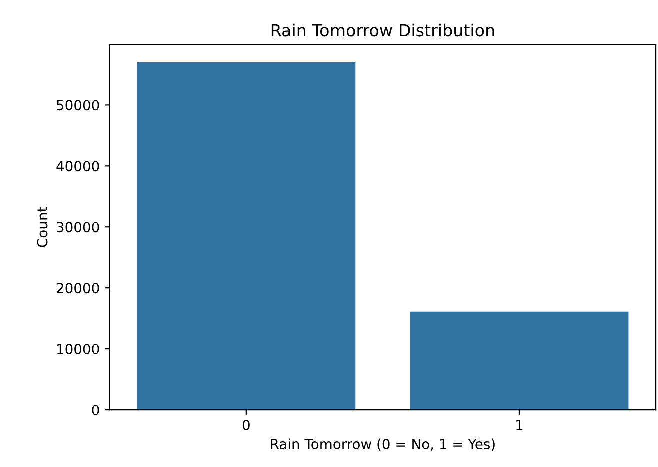  I want to click on y-tick-label: 40000, so click(78, 166).